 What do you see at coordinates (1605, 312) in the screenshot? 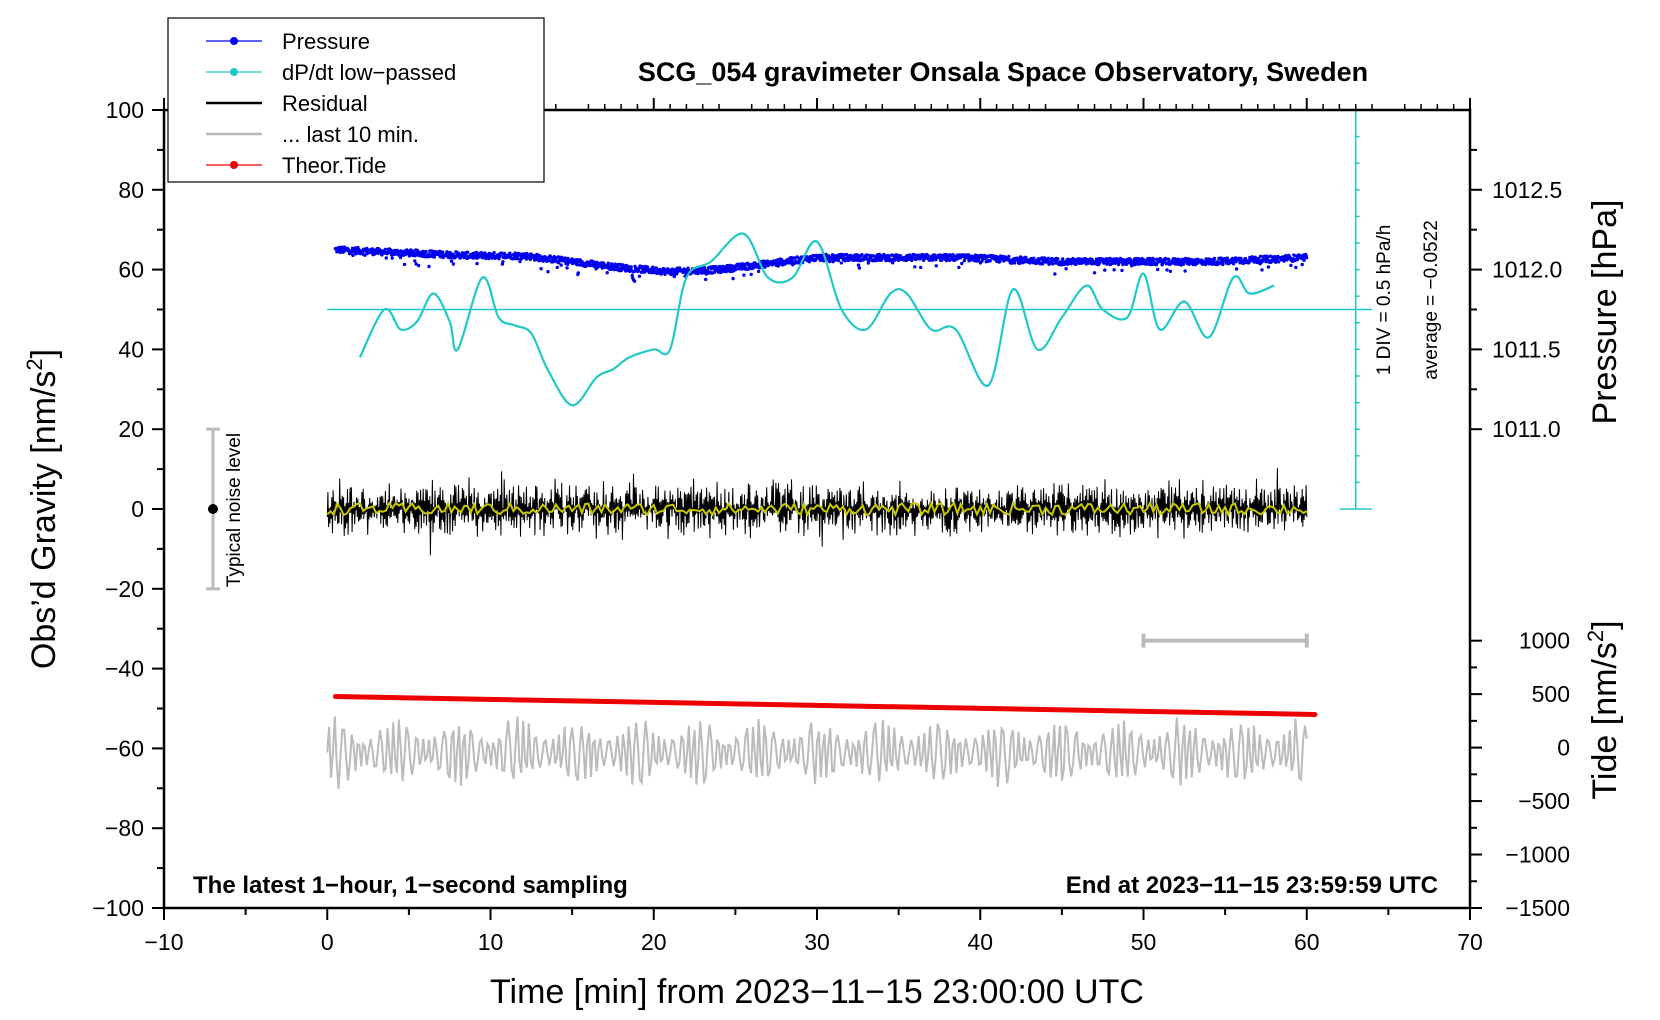
I see `y-axis-title-pressure: Pressure [hPa]` at bounding box center [1605, 312].